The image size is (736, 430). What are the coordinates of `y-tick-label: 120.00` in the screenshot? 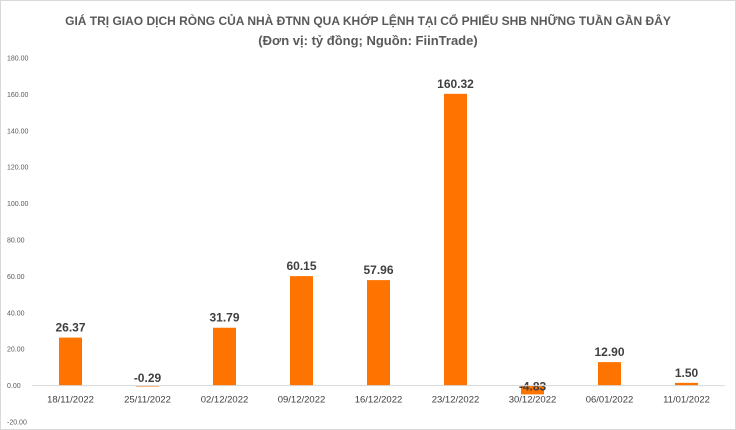 It's located at (18, 168).